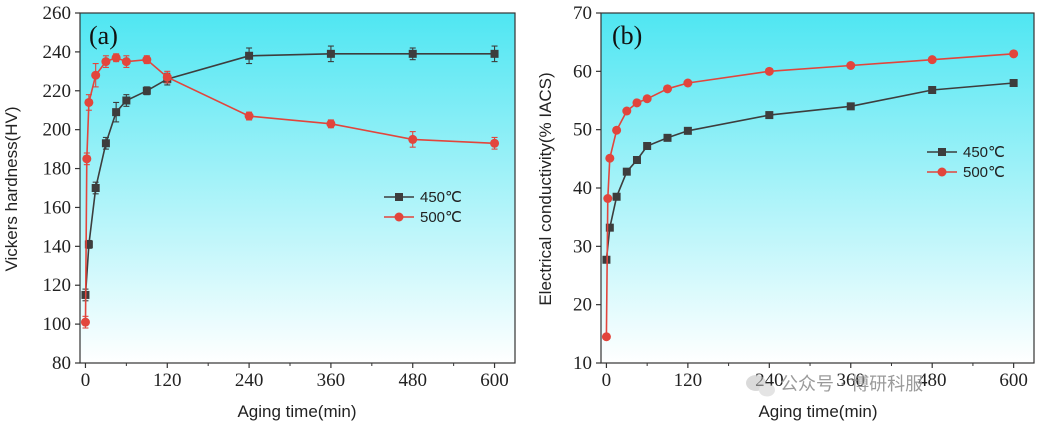 This screenshot has width=1043, height=429. I want to click on y-tick-label: 50, so click(582, 130).